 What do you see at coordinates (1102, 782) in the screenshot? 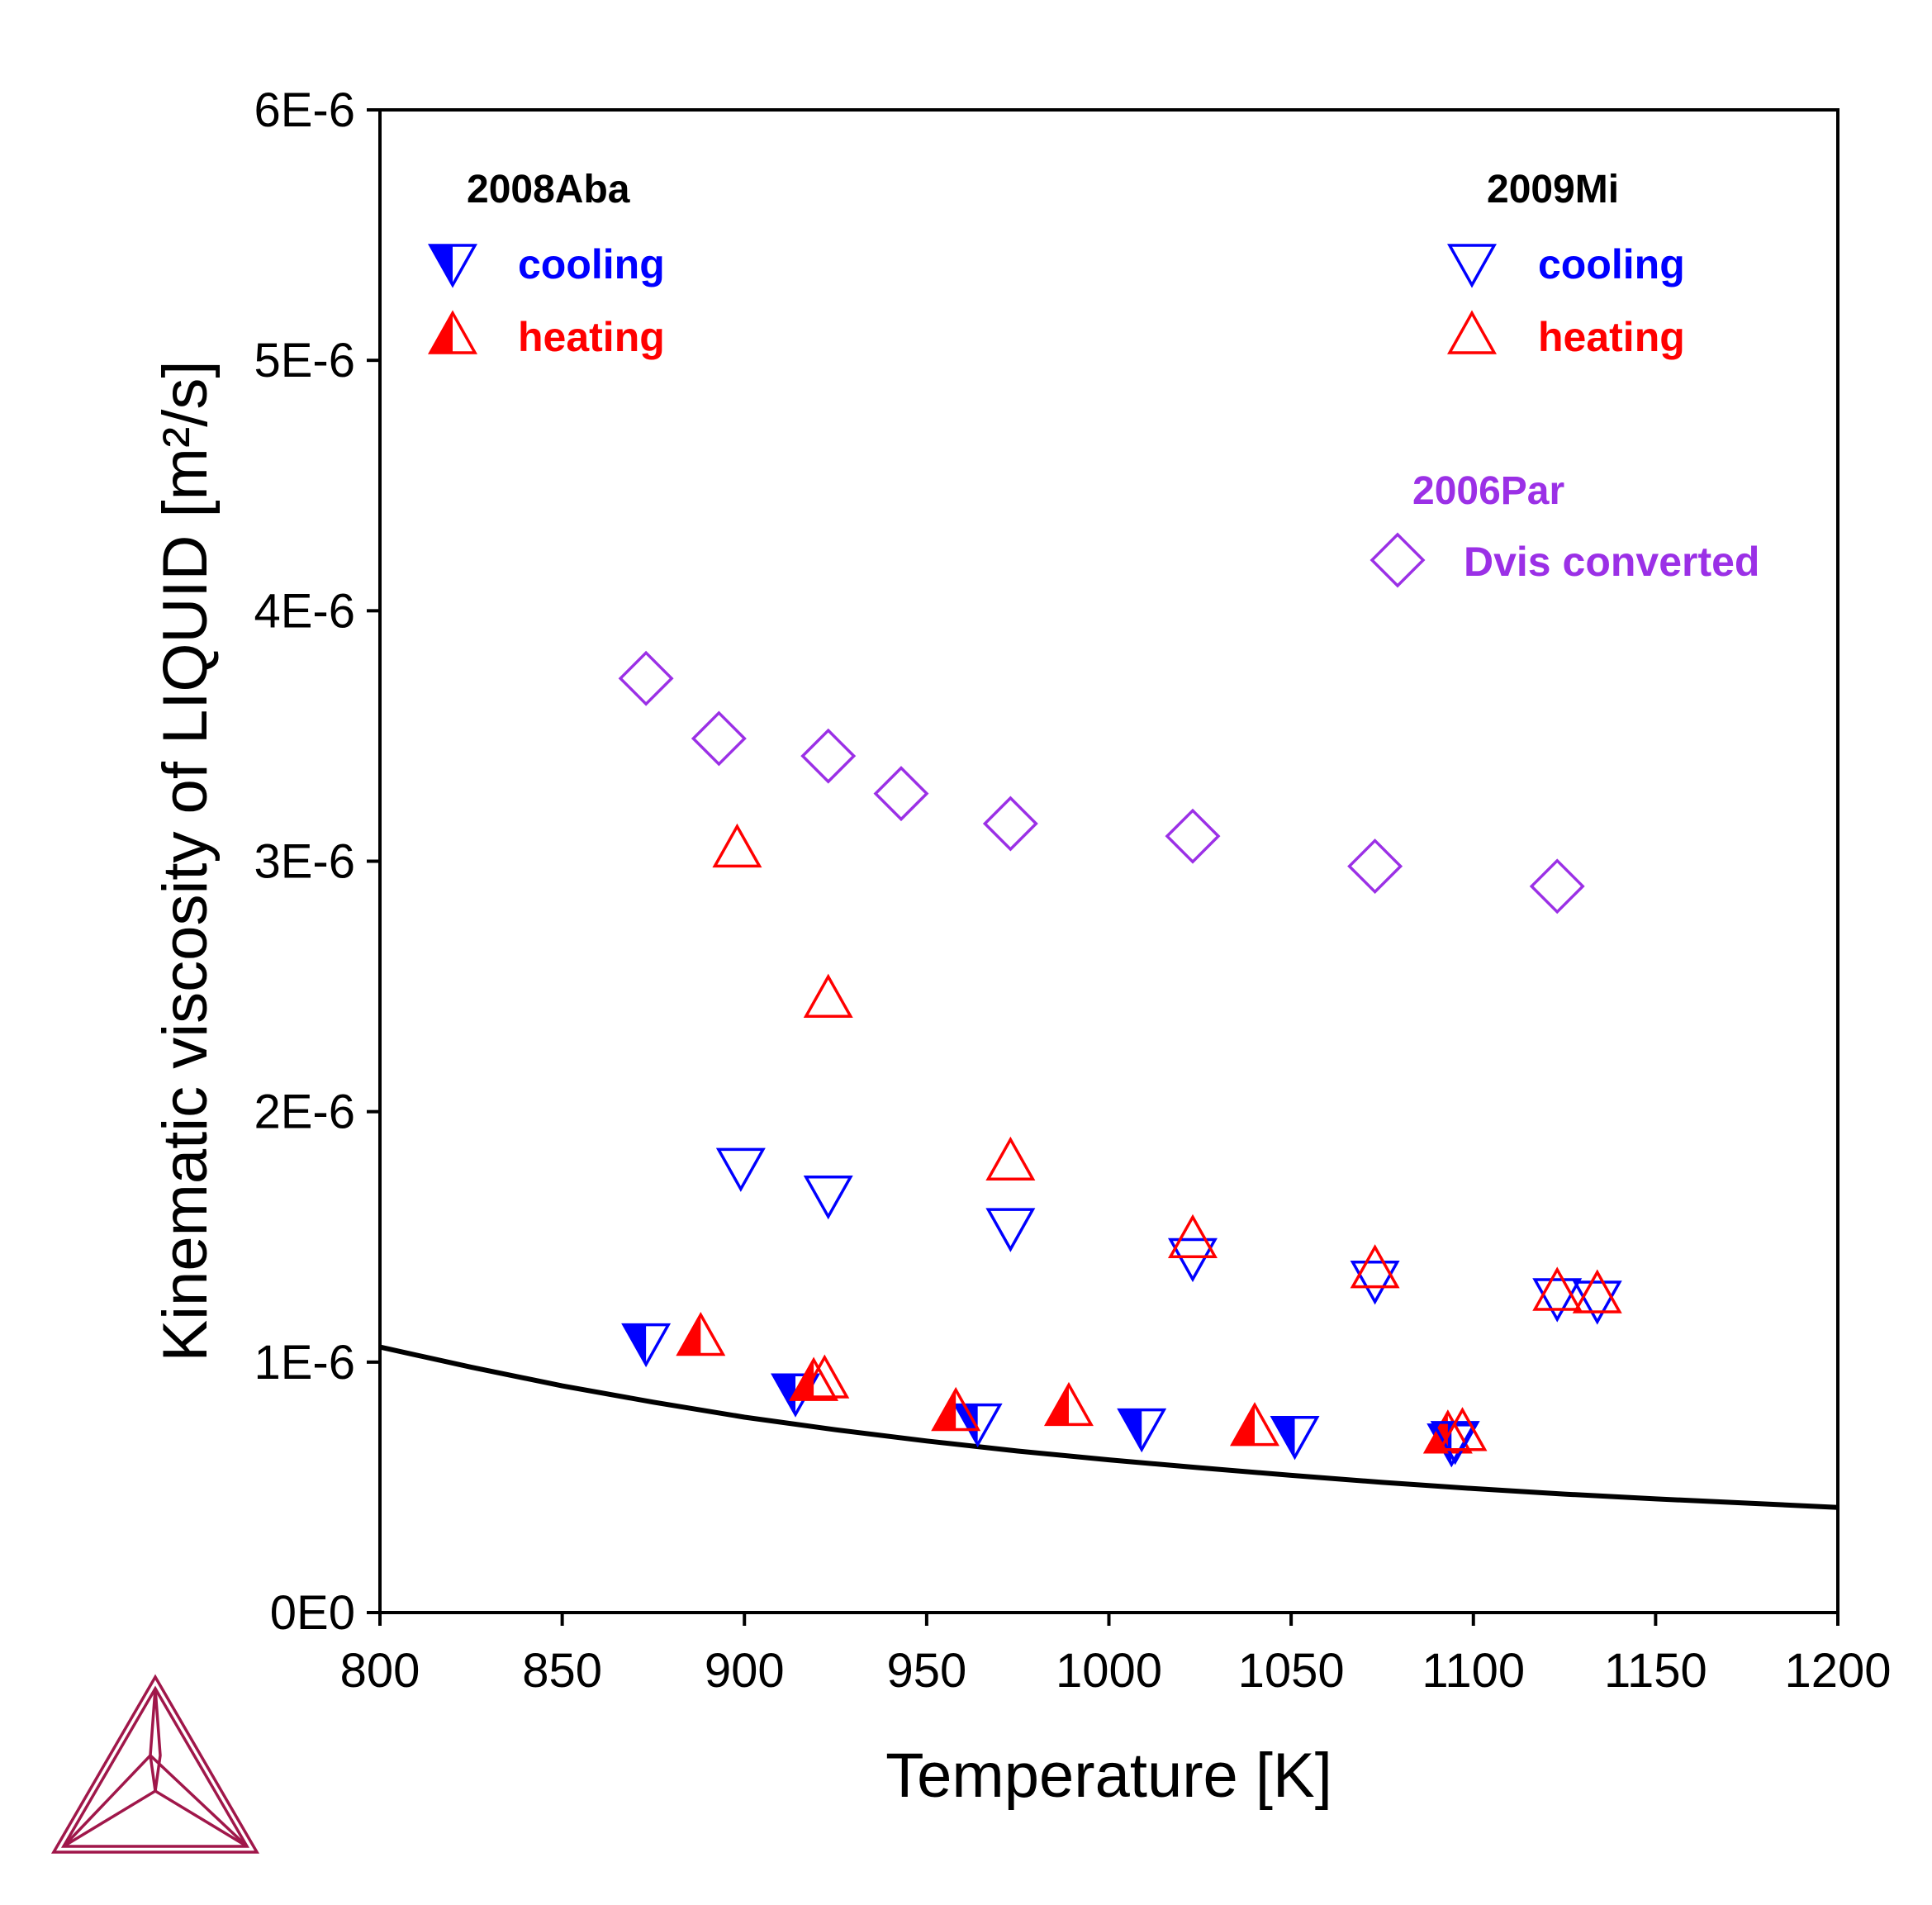
I see `series-2006par` at bounding box center [1102, 782].